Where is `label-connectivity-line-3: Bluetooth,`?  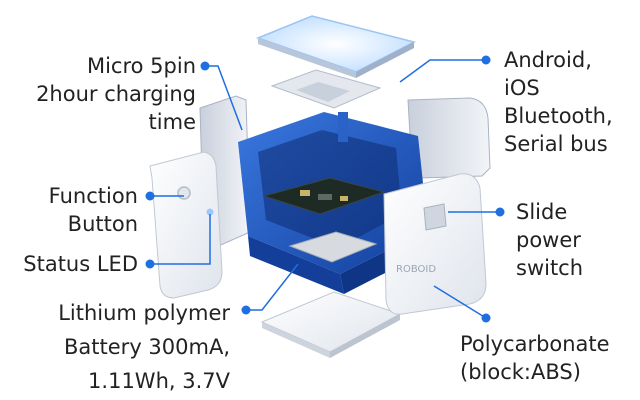
label-connectivity-line-3: Bluetooth, is located at coordinates (558, 116).